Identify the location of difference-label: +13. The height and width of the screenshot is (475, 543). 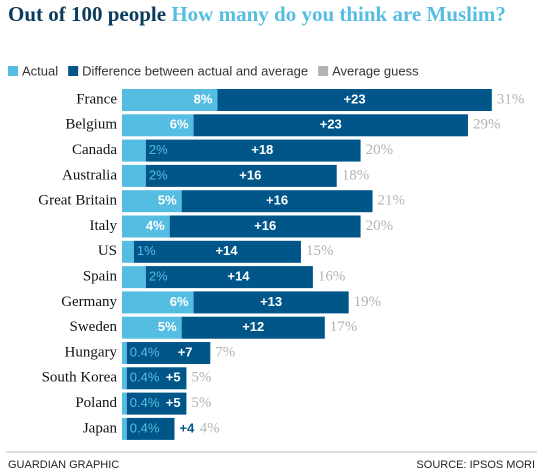
(271, 301).